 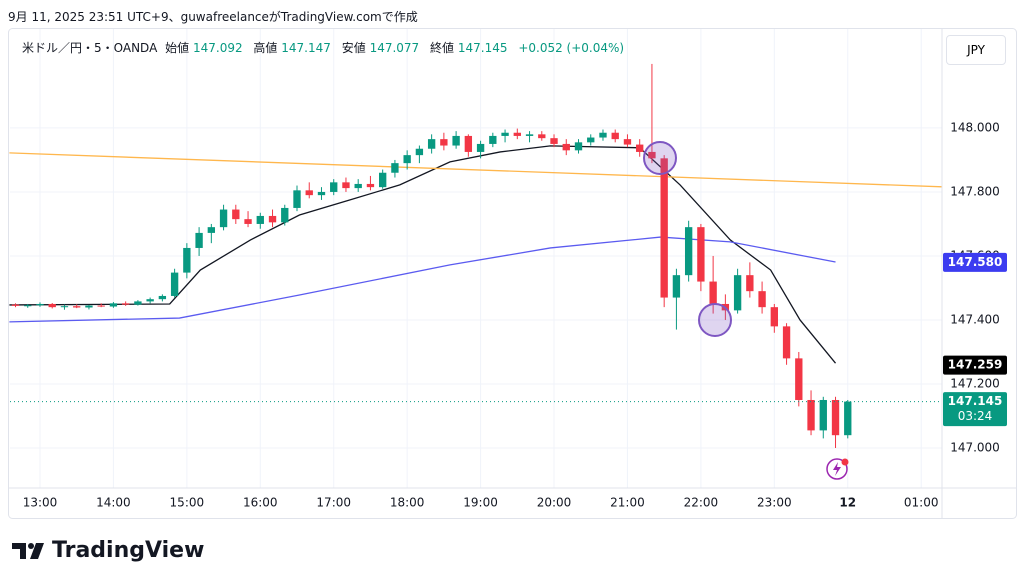 What do you see at coordinates (187, 503) in the screenshot?
I see `x-tick-label: 15:00` at bounding box center [187, 503].